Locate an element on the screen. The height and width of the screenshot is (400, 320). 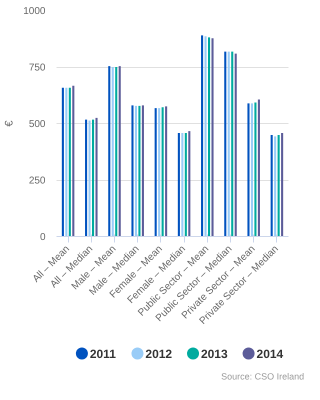
legend-label: 2011 is located at coordinates (103, 354).